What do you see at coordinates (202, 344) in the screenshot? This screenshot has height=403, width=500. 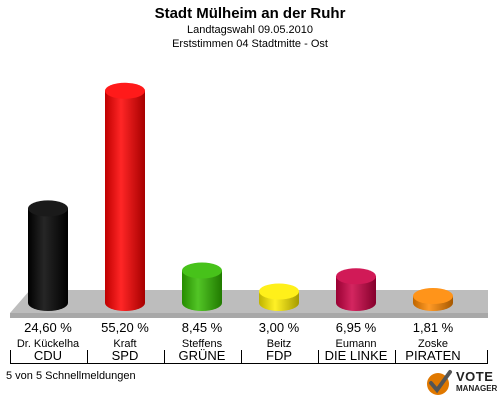 I see `candidate-label: Steffens` at bounding box center [202, 344].